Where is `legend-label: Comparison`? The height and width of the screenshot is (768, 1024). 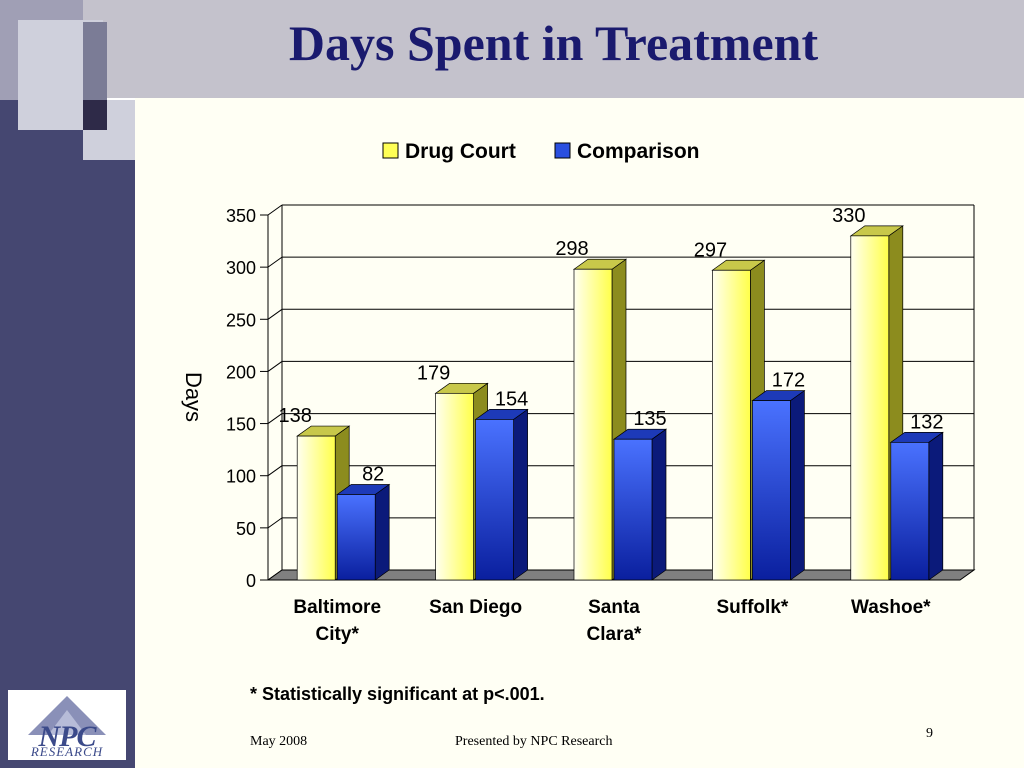 legend-label: Comparison is located at coordinates (638, 151).